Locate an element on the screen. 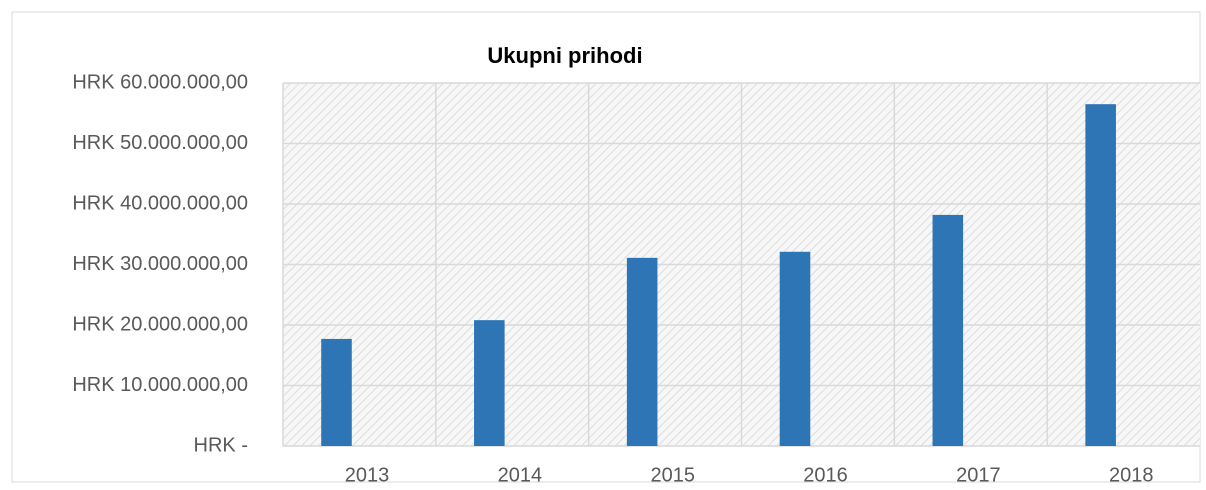 The height and width of the screenshot is (490, 1206). y-tick-label: HRK 50.000.000,00 is located at coordinates (160, 143).